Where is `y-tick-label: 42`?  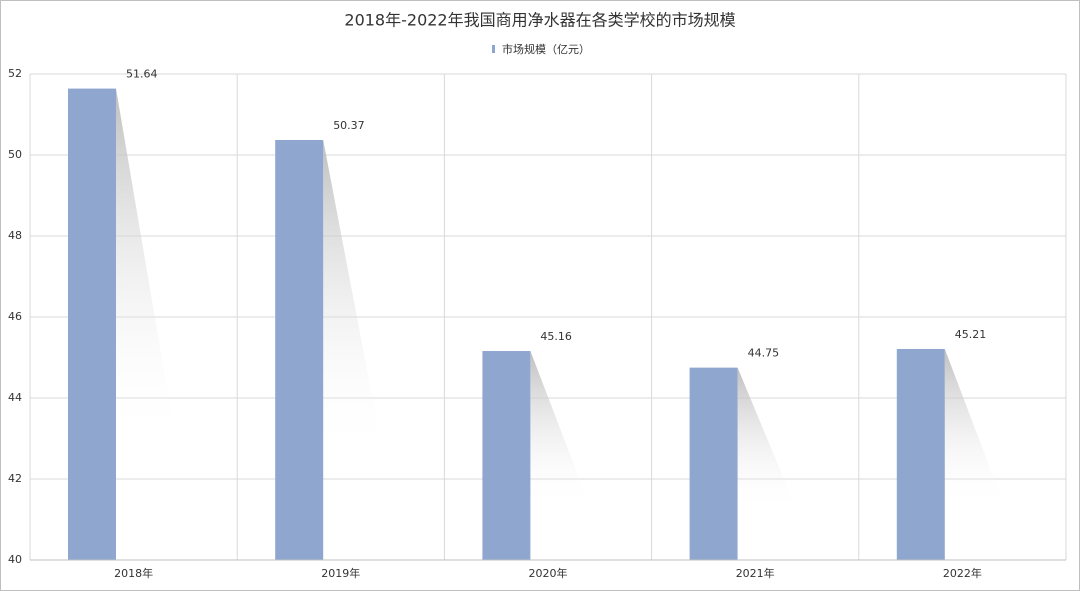
y-tick-label: 42 is located at coordinates (15, 478).